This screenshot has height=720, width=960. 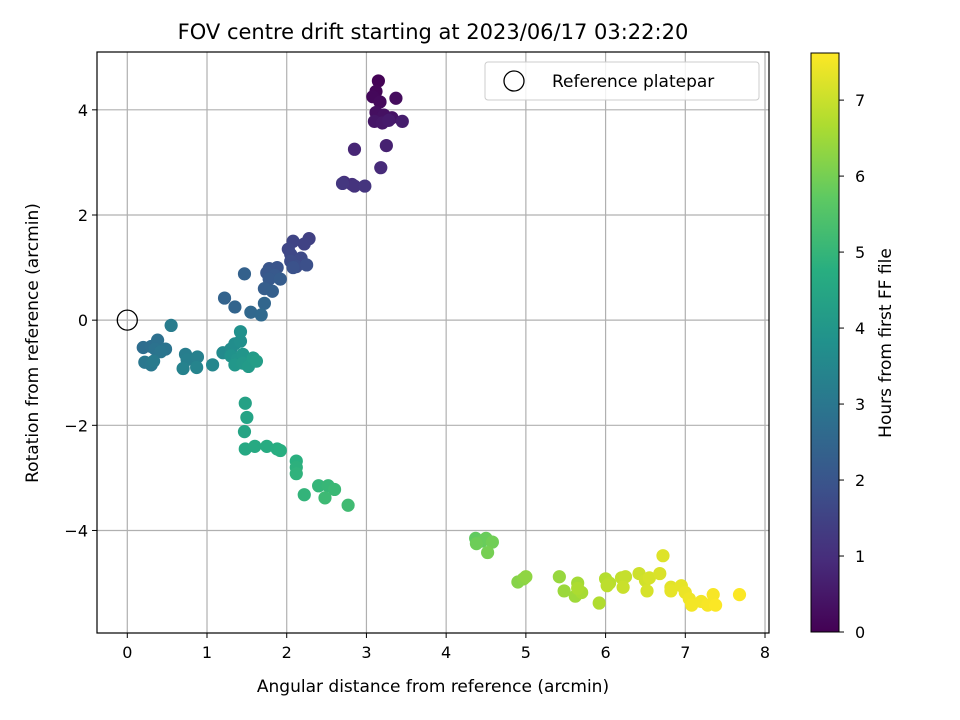 I want to click on reference-marker-layer, so click(x=127, y=320).